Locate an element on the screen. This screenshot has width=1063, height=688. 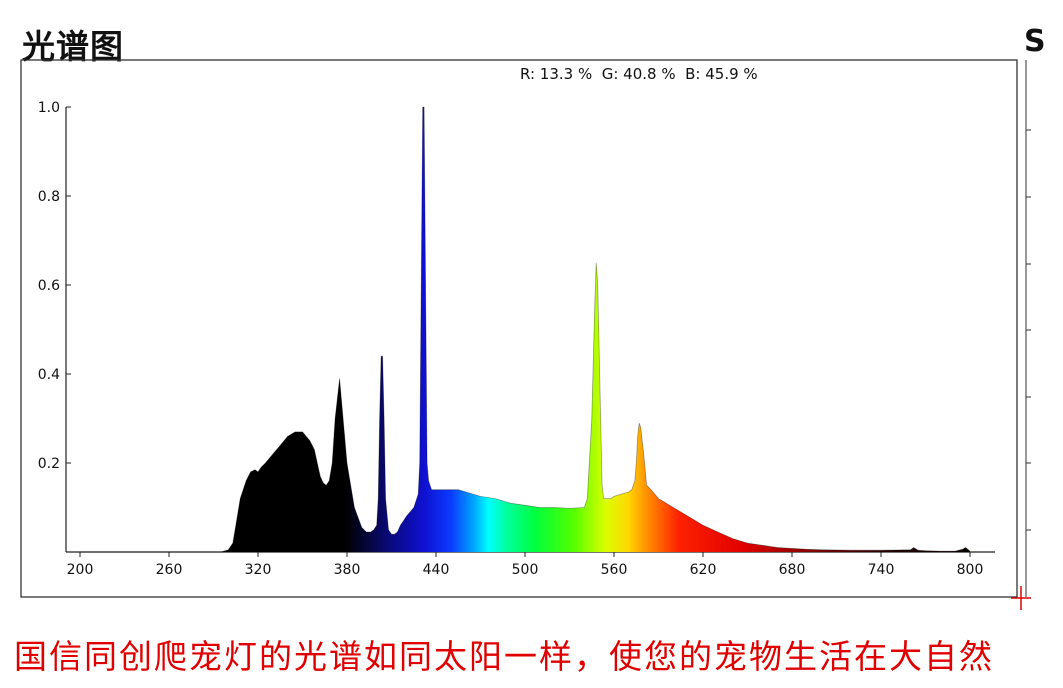
y-tick-label: 0.6 is located at coordinates (49, 286).